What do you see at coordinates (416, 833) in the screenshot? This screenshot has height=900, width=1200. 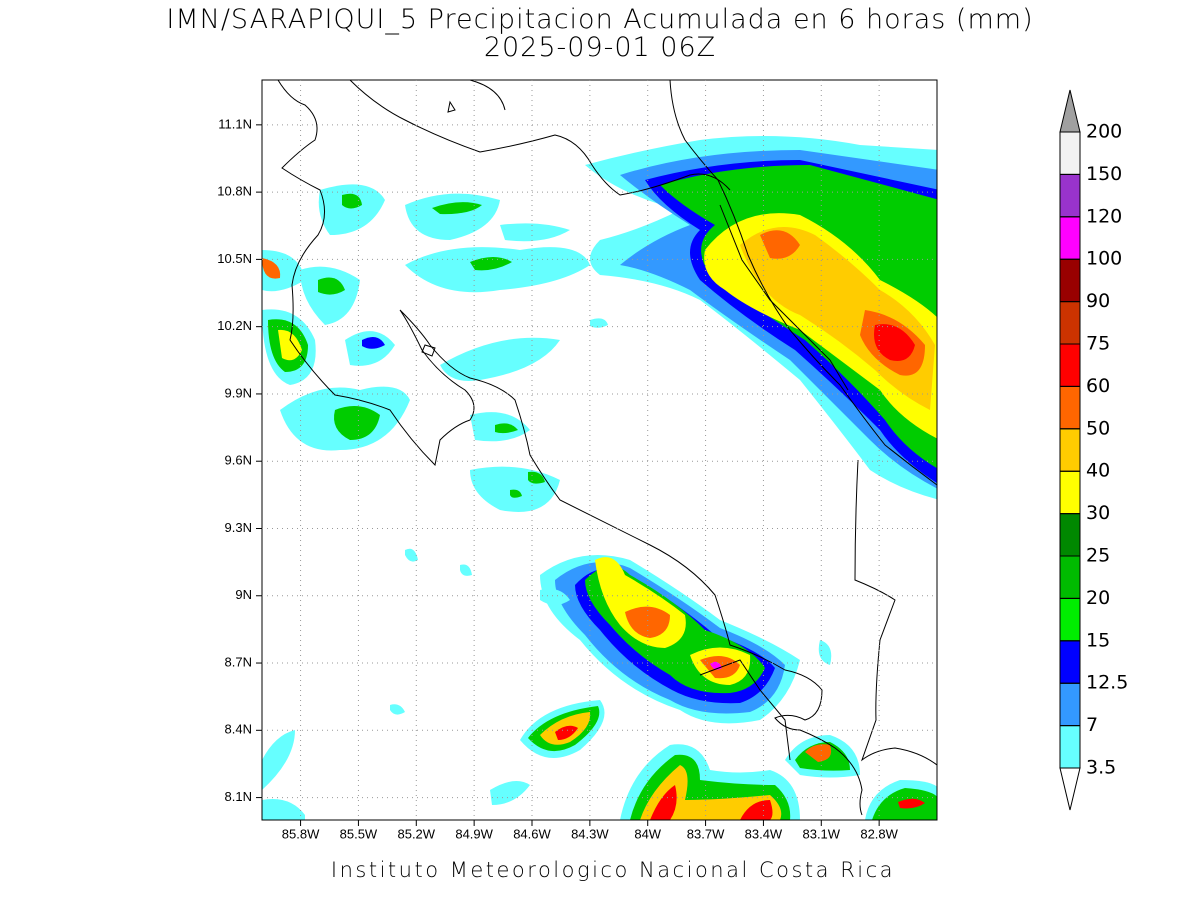 I see `x-tick-label: 85.2W` at bounding box center [416, 833].